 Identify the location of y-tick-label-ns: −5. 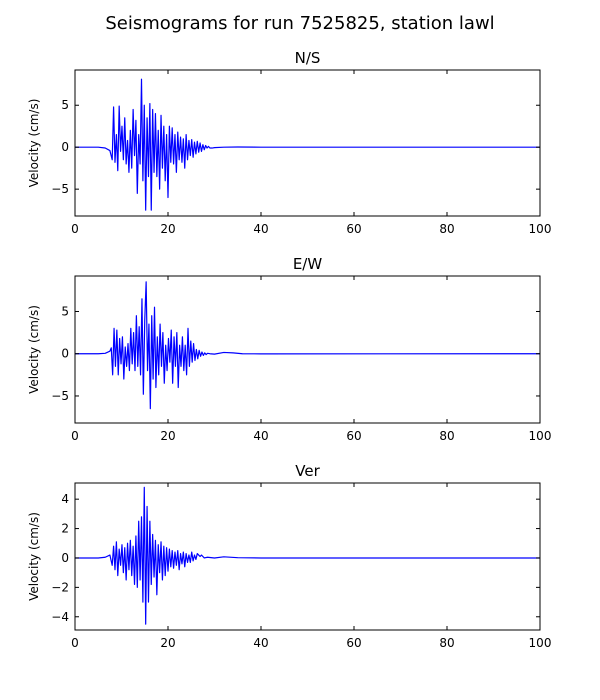
(60, 189).